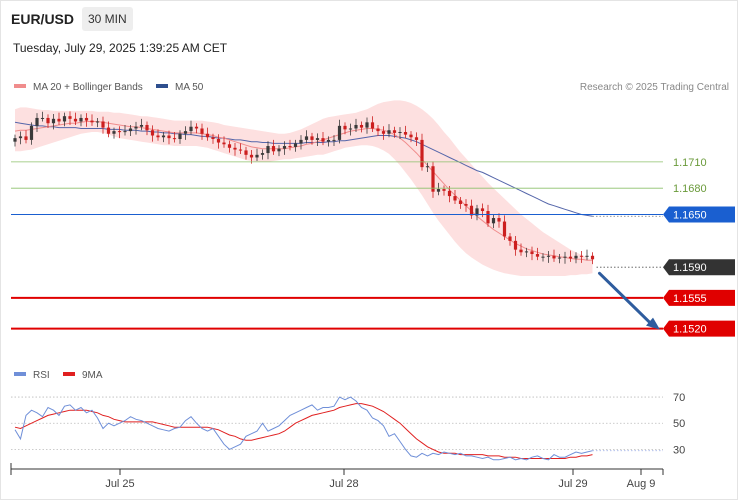 The image size is (738, 500). Describe the element at coordinates (162, 86) in the screenshot. I see `ma50-legend-swatch` at that location.